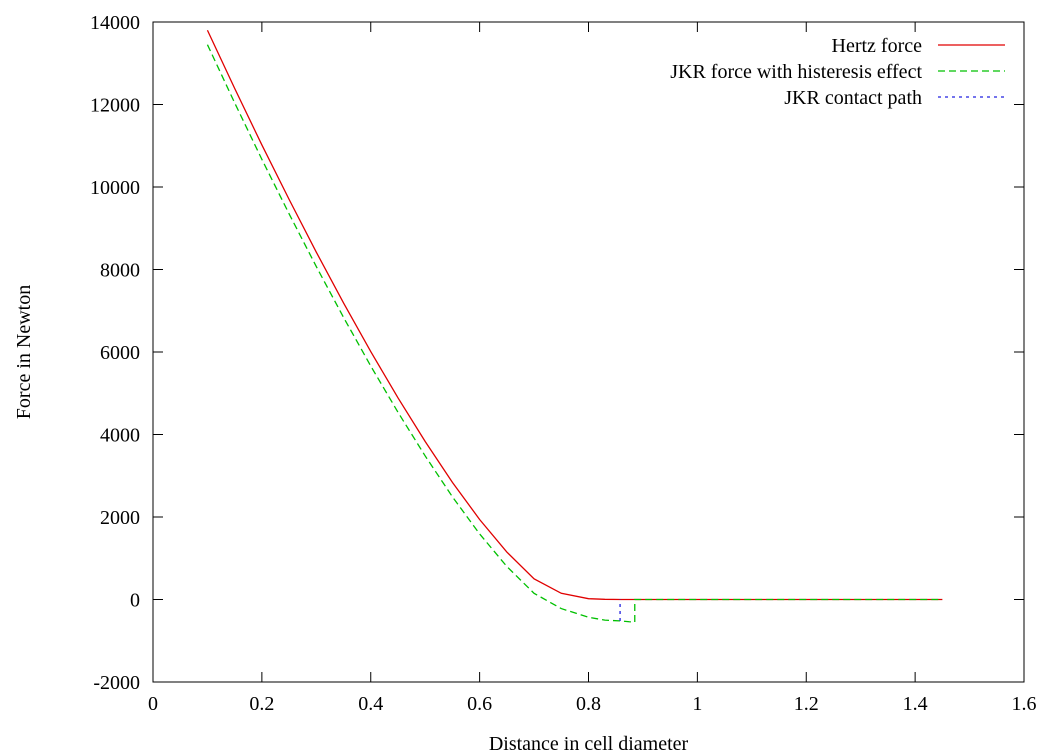 This screenshot has width=1060, height=756. Describe the element at coordinates (116, 683) in the screenshot. I see `y-tick-label: -2000` at that location.